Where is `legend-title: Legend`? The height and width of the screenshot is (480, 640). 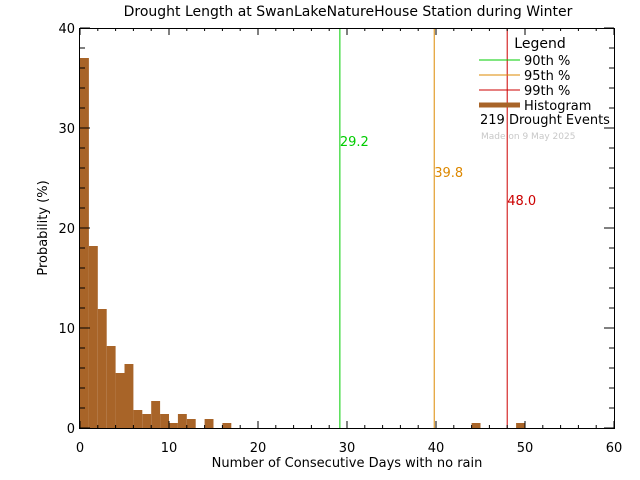 legend-title: Legend is located at coordinates (539, 44).